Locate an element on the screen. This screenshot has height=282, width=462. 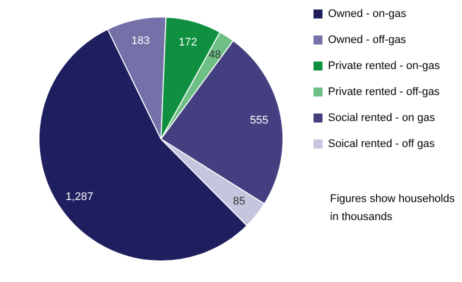
data-label: 172 is located at coordinates (188, 42).